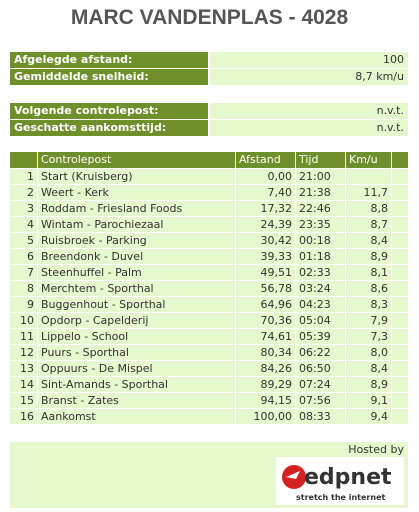 The height and width of the screenshot is (512, 419). I want to click on table-cell: 07:56, so click(320, 400).